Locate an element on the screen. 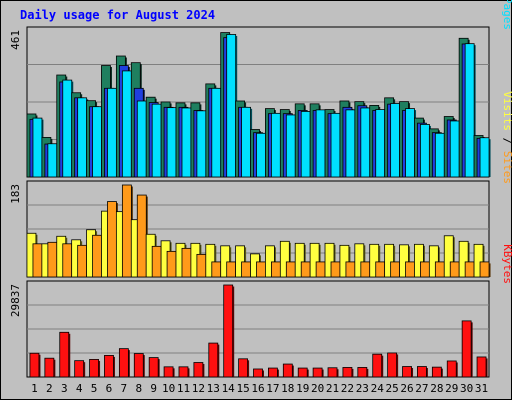 This screenshot has width=512, height=400. x-tick-label-1: 1 is located at coordinates (34, 388).